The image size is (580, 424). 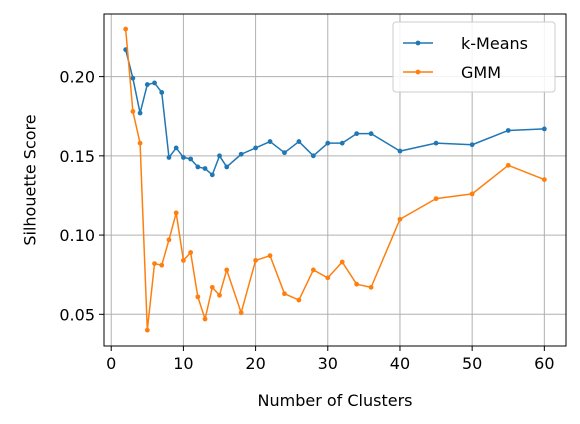 I want to click on y-tick-label: 0.20, so click(x=77, y=77).